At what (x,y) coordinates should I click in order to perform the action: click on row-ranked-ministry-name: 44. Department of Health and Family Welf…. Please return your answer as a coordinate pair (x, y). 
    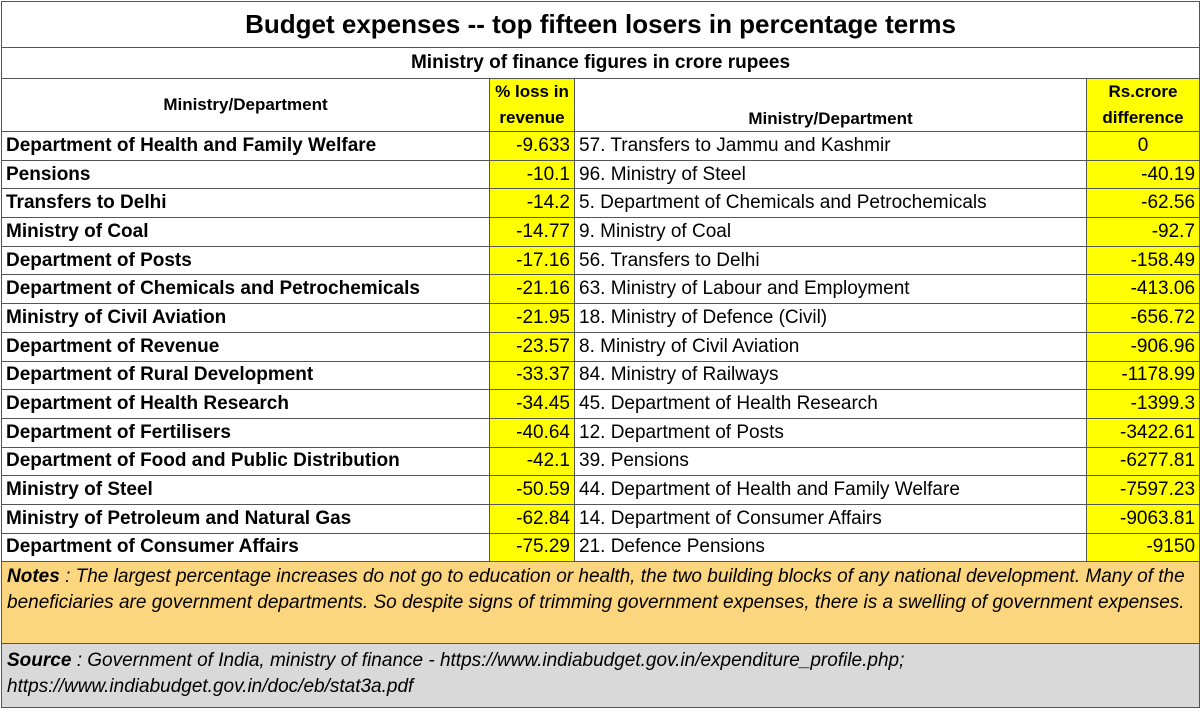
    Looking at the image, I should click on (830, 490).